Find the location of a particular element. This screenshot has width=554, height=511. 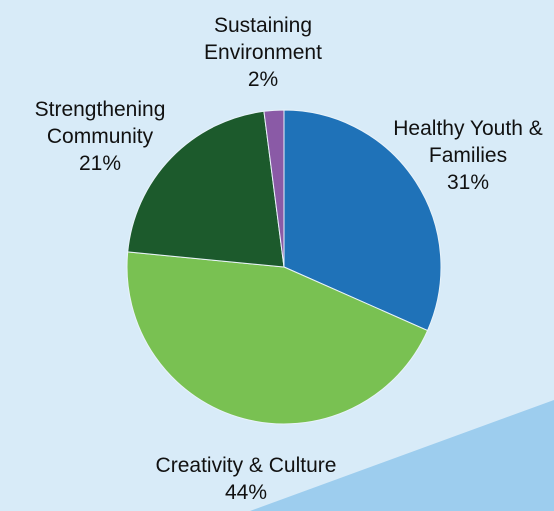

slice-name-line-creativity-and-culture: Creativity & Culture is located at coordinates (246, 465).